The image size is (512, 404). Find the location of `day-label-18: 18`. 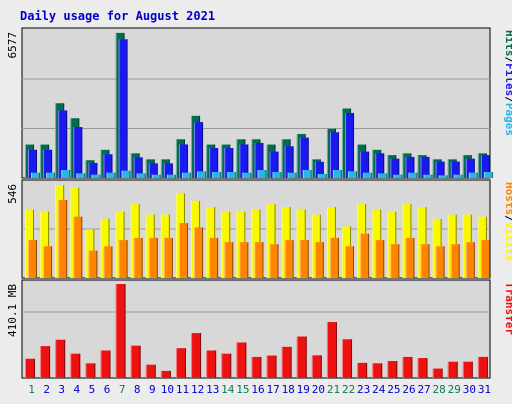

day-label-18: 18 is located at coordinates (288, 389).